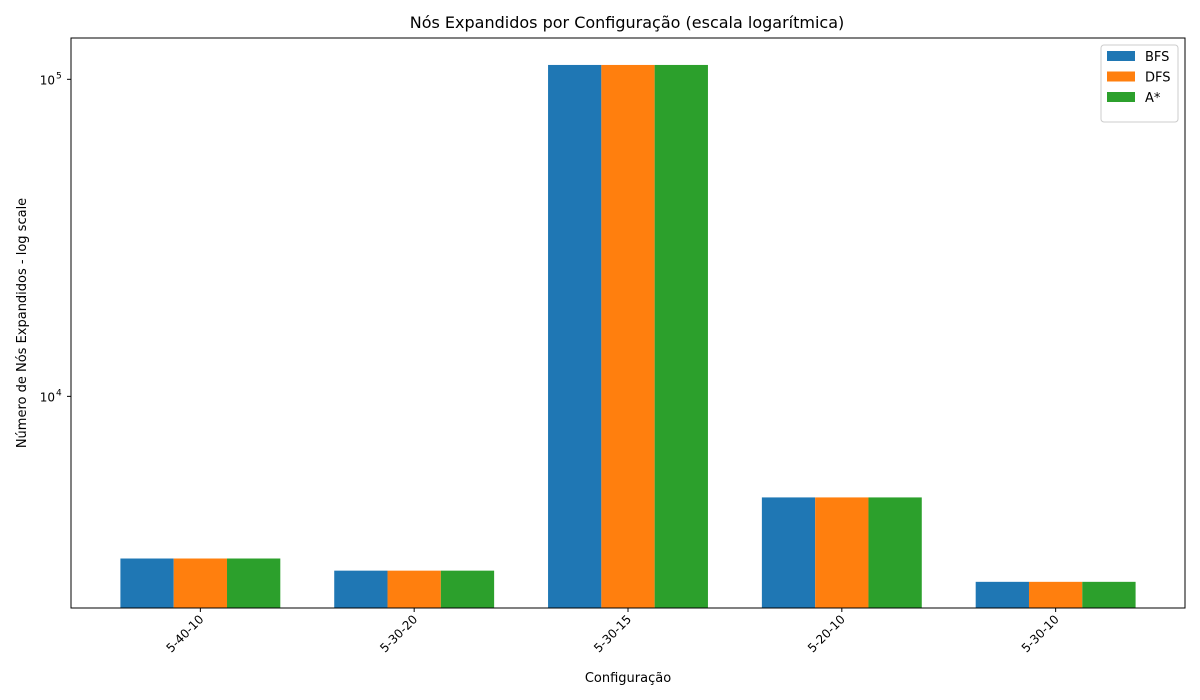 This screenshot has width=1200, height=700. I want to click on x-tick-label: 5-30-20, so click(398, 633).